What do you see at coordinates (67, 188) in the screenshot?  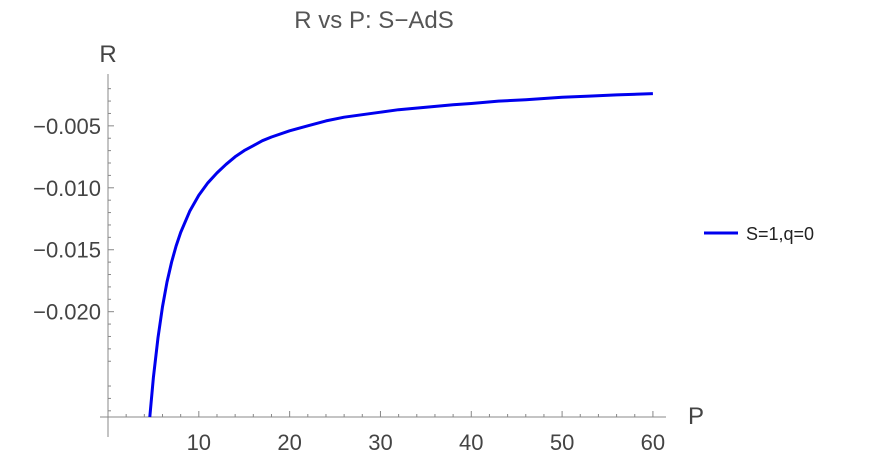 I see `y-tick-label: −0.010` at bounding box center [67, 188].